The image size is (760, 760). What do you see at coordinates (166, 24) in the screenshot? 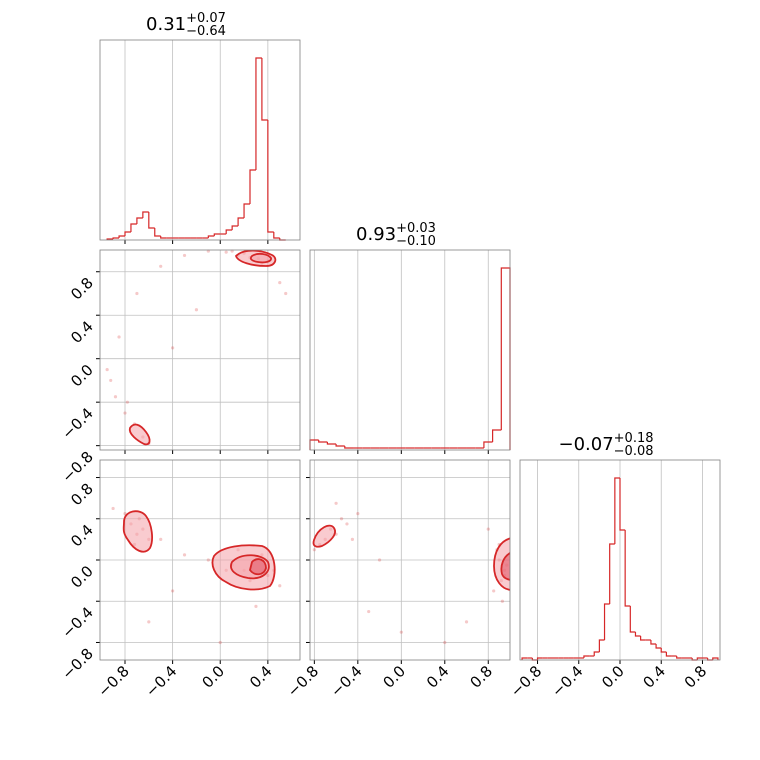
I see `title-text: 0.31` at bounding box center [166, 24].